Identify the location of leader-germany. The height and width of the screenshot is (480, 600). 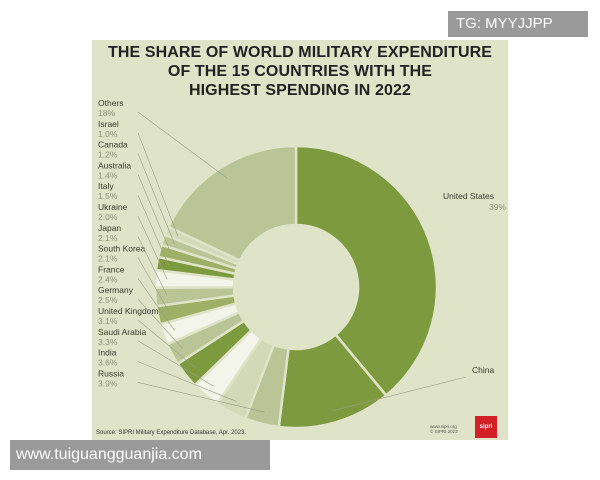
(160, 323).